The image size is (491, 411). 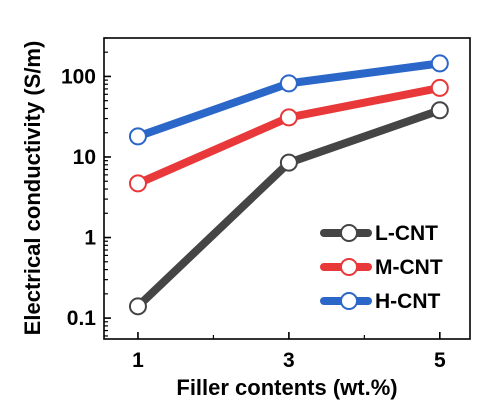 I want to click on x-tick-label: 3, so click(x=289, y=360).